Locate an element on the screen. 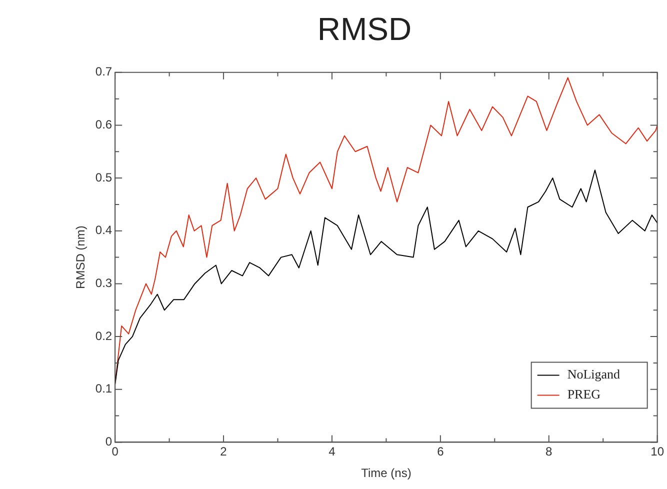  x-tick-label: 10 is located at coordinates (657, 451).